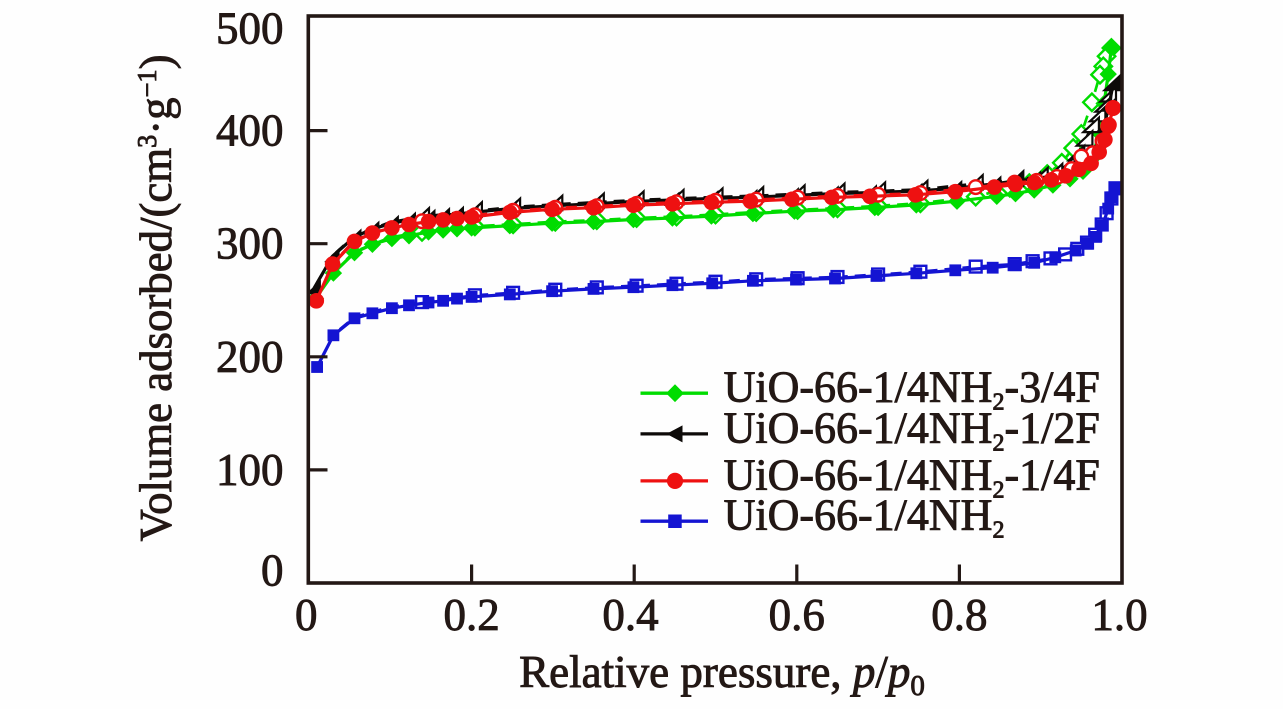 The image size is (1283, 709). What do you see at coordinates (250, 470) in the screenshot?
I see `svg-text: 100` at bounding box center [250, 470].